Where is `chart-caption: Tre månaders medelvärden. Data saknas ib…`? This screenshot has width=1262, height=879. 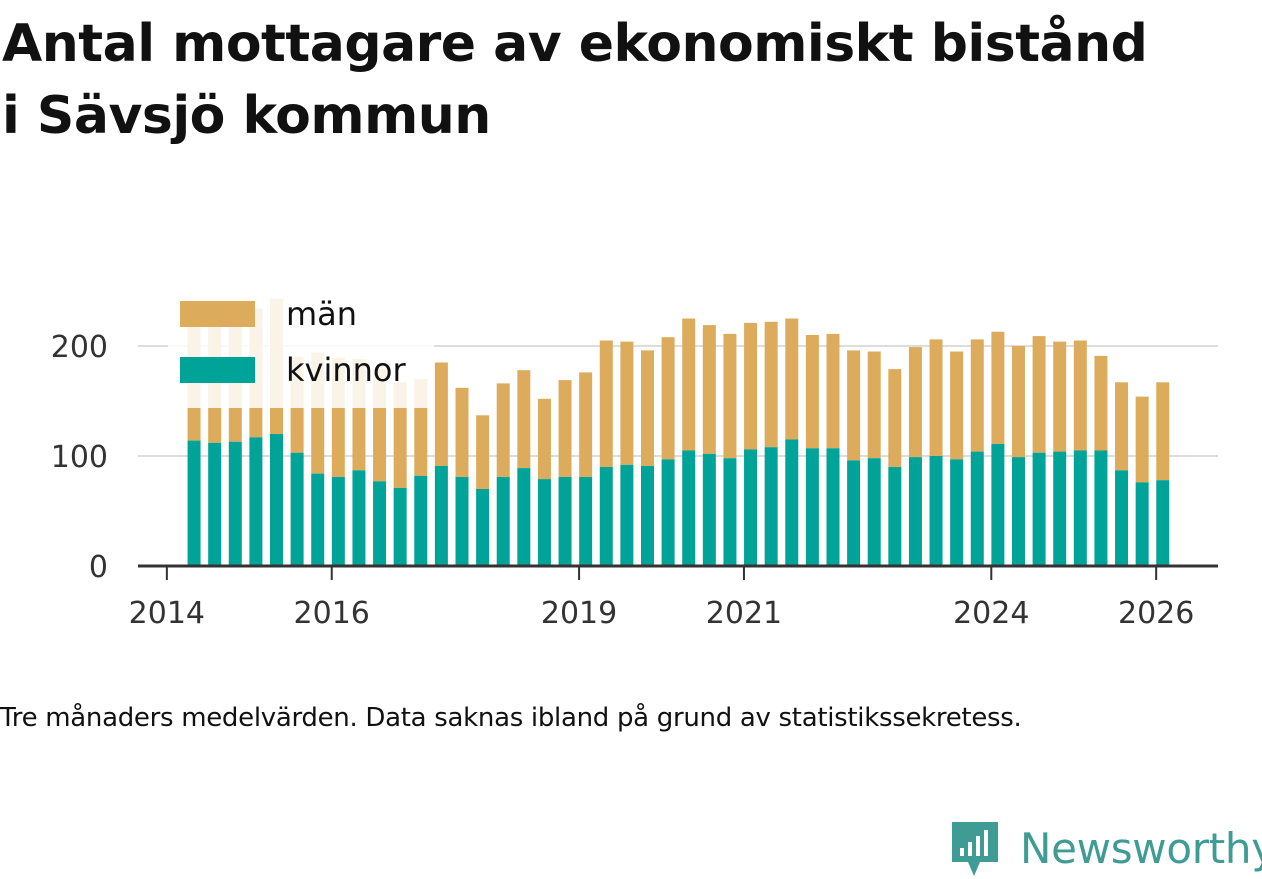
chart-caption: Tre månaders medelvärden. Data saknas ib… is located at coordinates (511, 718).